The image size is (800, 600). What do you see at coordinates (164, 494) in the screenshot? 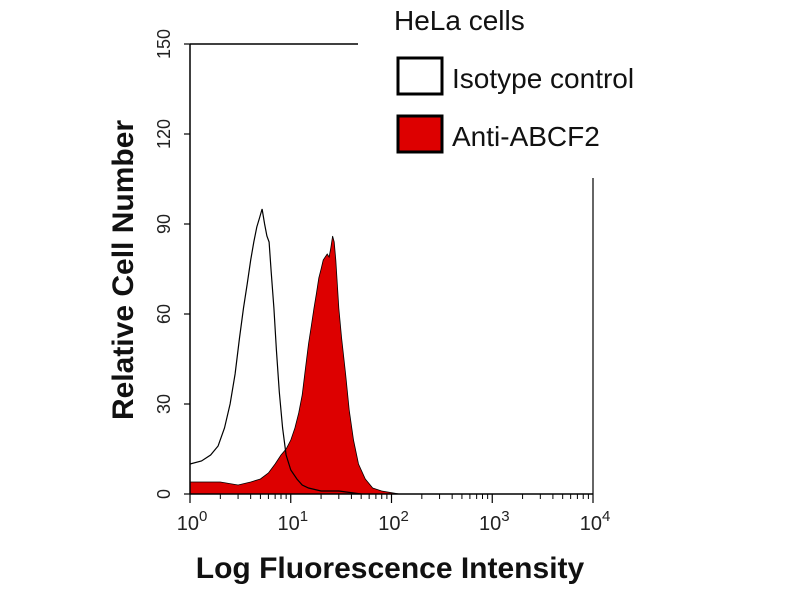
I see `y-tick-label: 0` at bounding box center [164, 494].